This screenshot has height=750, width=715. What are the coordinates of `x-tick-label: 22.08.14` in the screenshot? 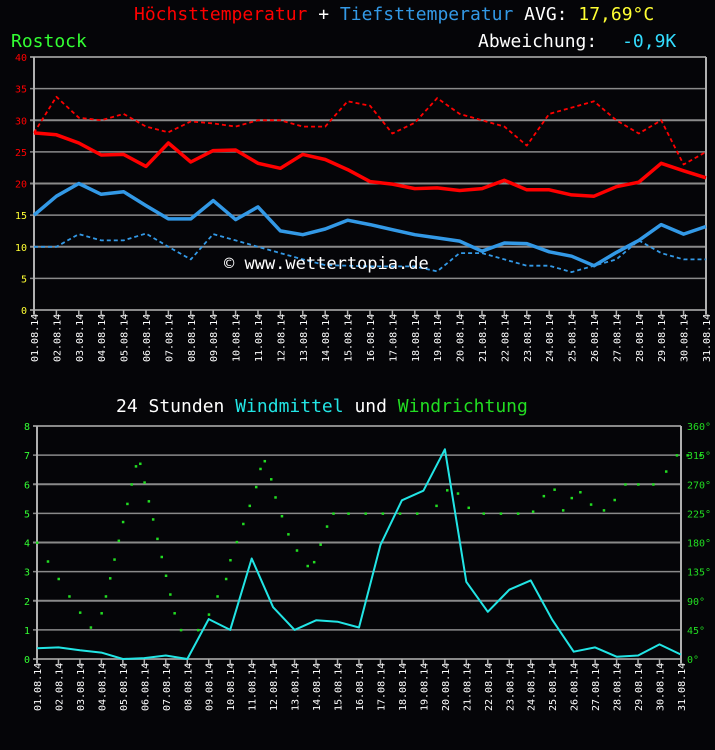 It's located at (489, 687).